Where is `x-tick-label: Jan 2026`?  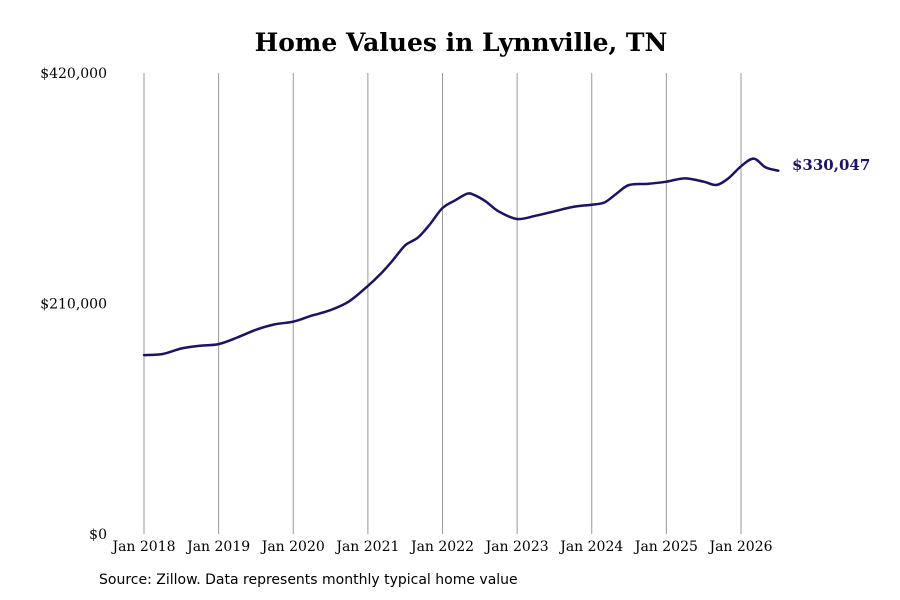 x-tick-label: Jan 2026 is located at coordinates (739, 547).